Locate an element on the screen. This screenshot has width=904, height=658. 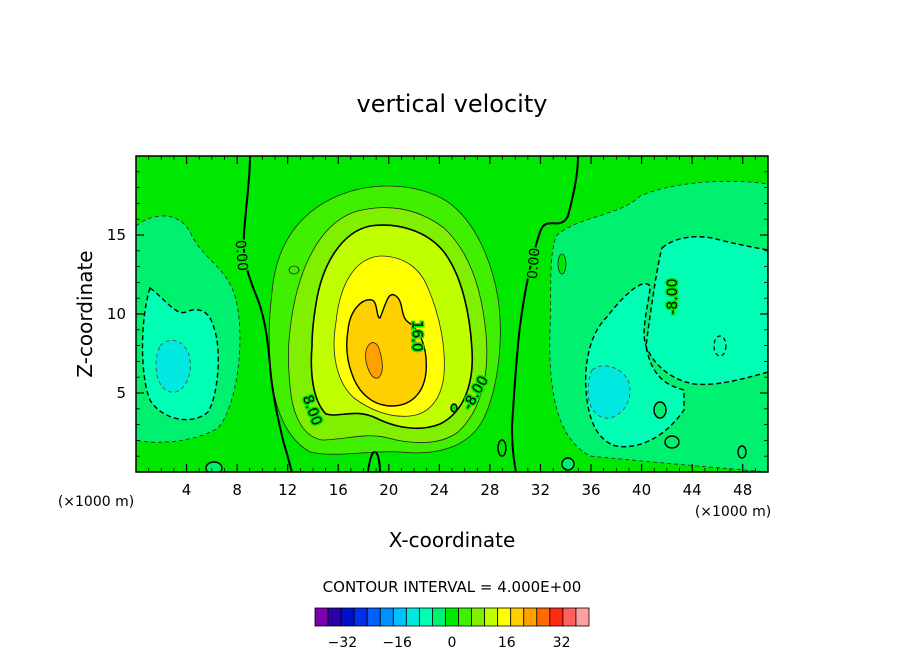
colorbar-tick-label: 0 is located at coordinates (452, 643).